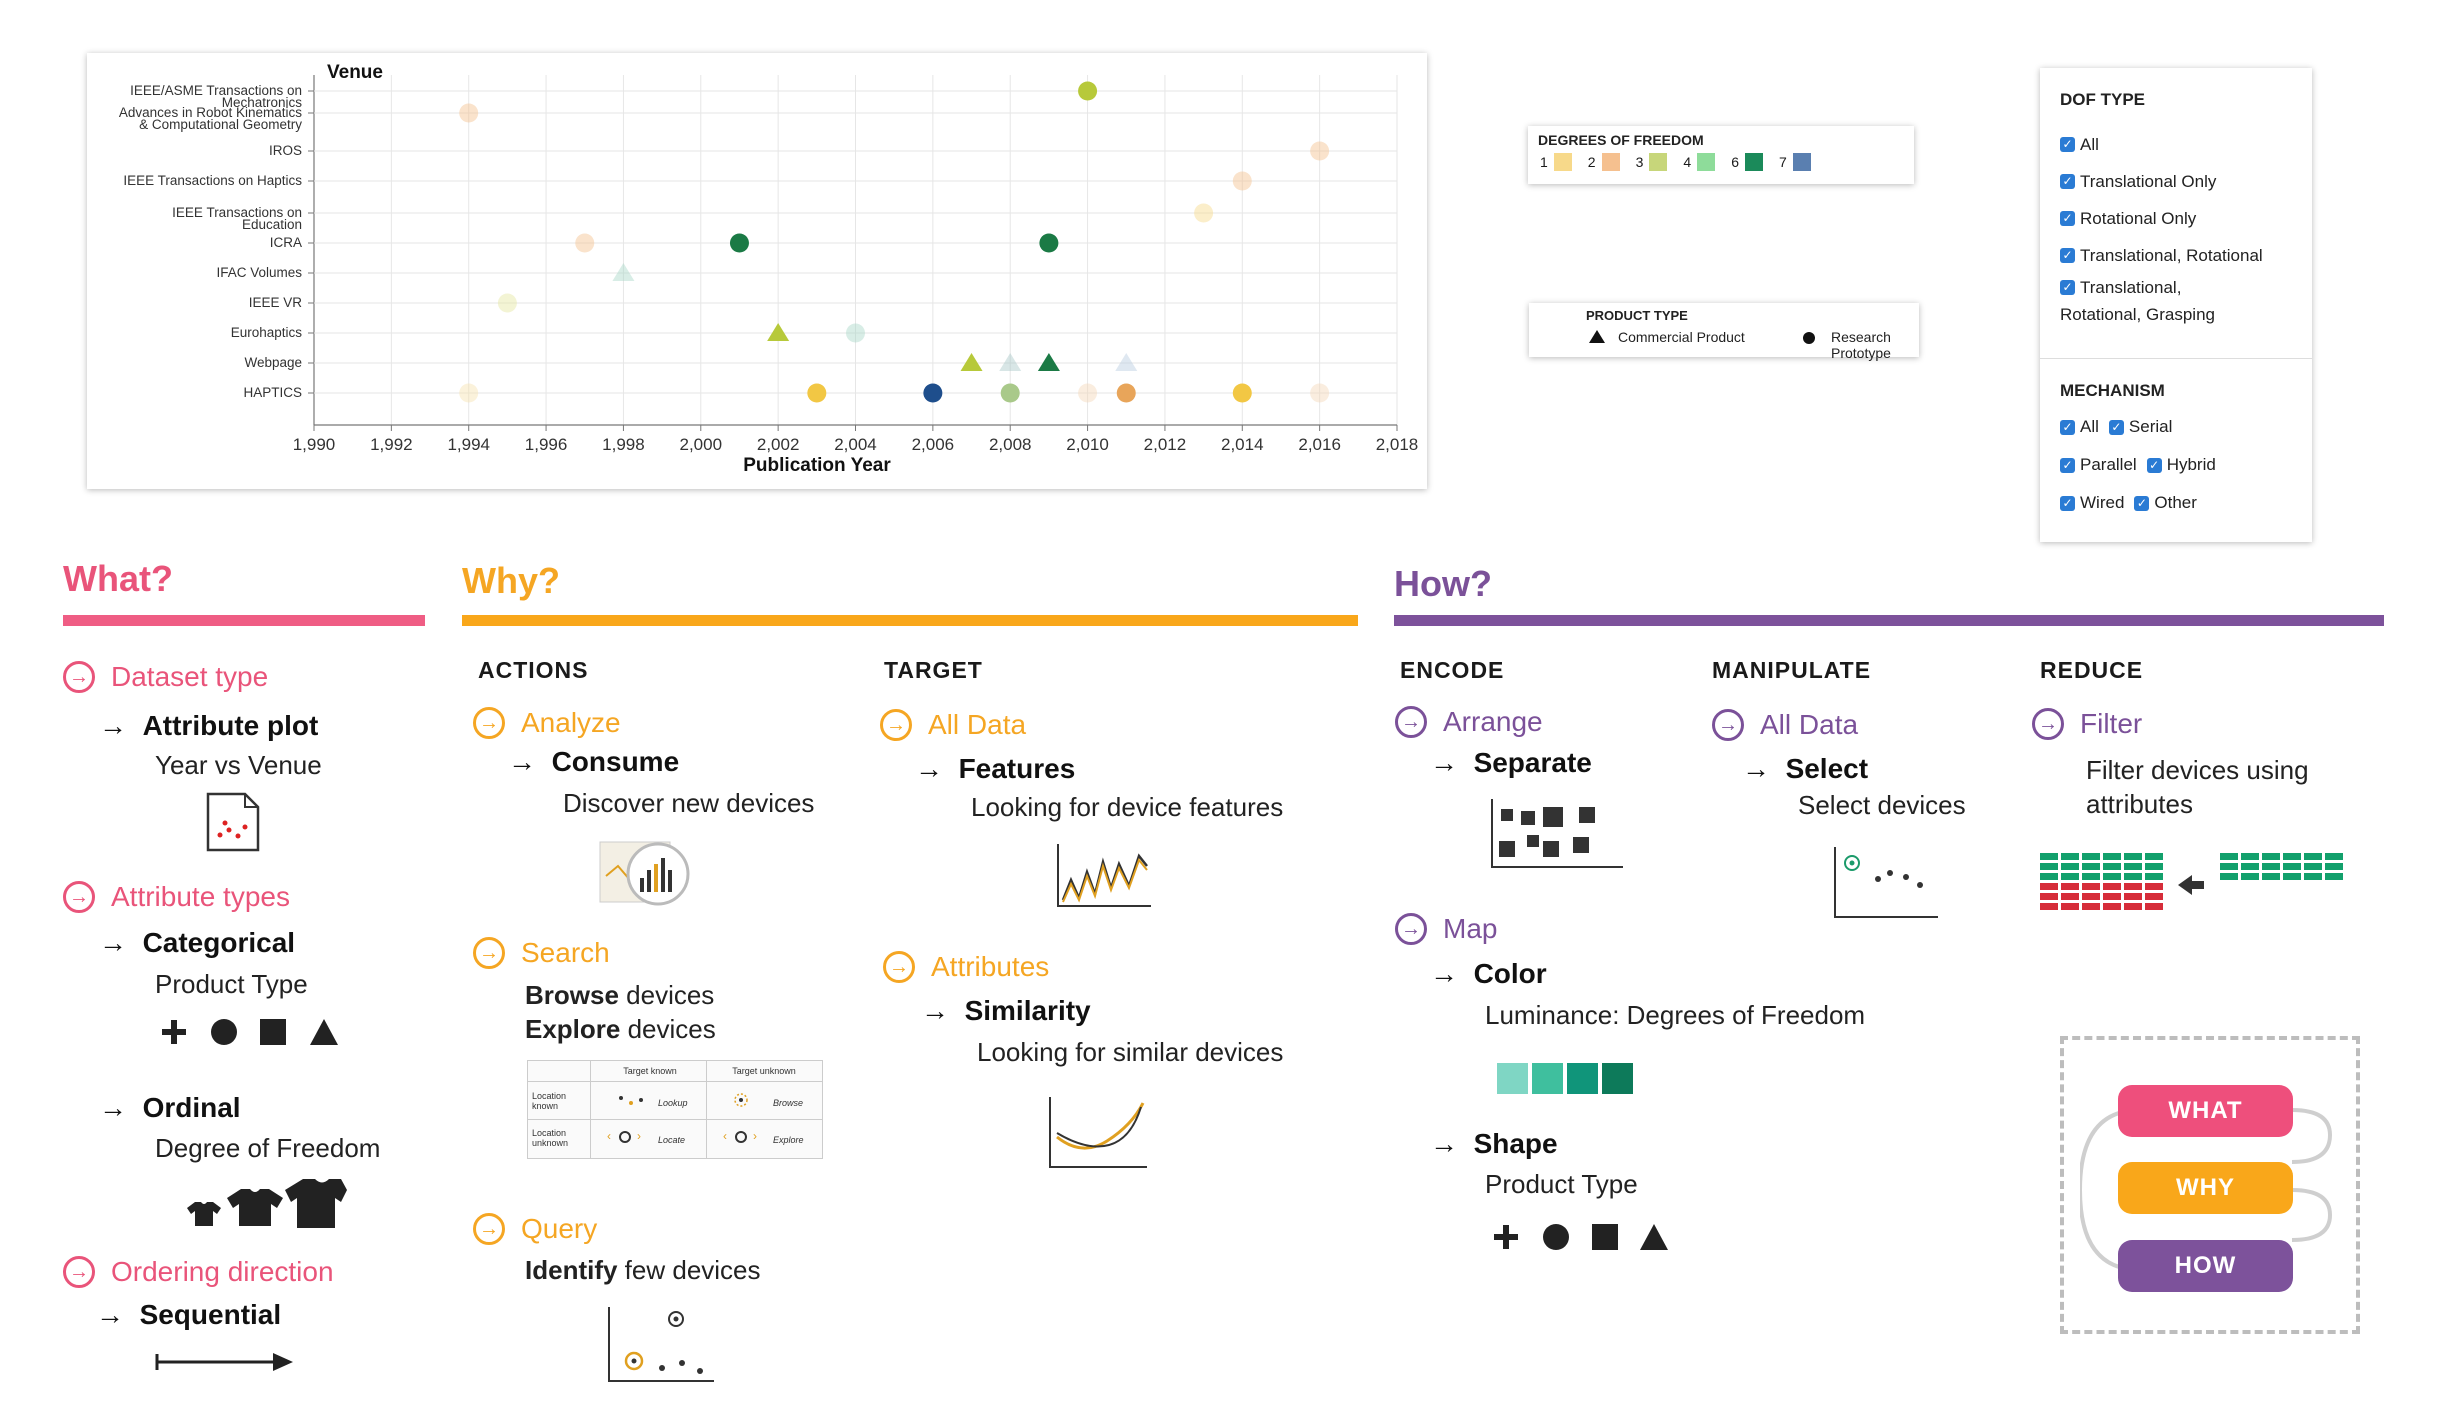 The height and width of the screenshot is (1419, 2441). What do you see at coordinates (2161, 181) in the screenshot?
I see `dof-checkbox-translational-only: ✓ Translational Only` at bounding box center [2161, 181].